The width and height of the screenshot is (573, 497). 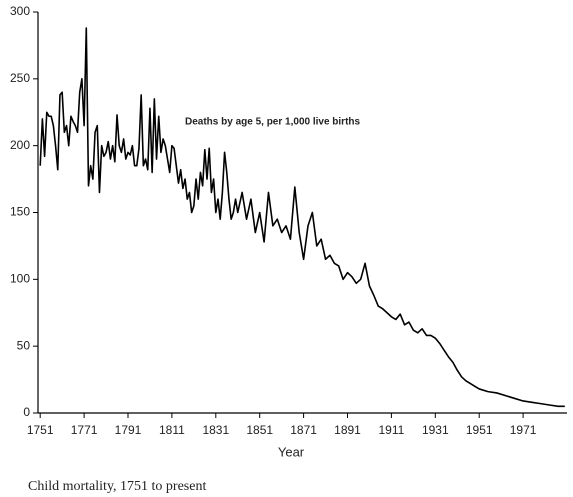 I want to click on x-tick-label: 1851, so click(x=259, y=430).